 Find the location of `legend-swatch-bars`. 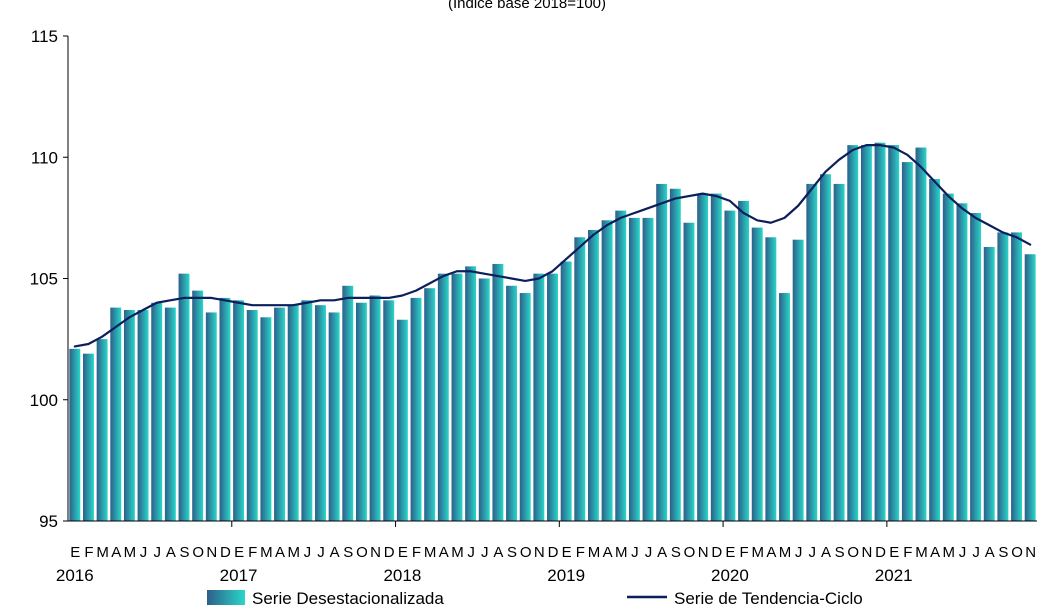

legend-swatch-bars is located at coordinates (226, 597).